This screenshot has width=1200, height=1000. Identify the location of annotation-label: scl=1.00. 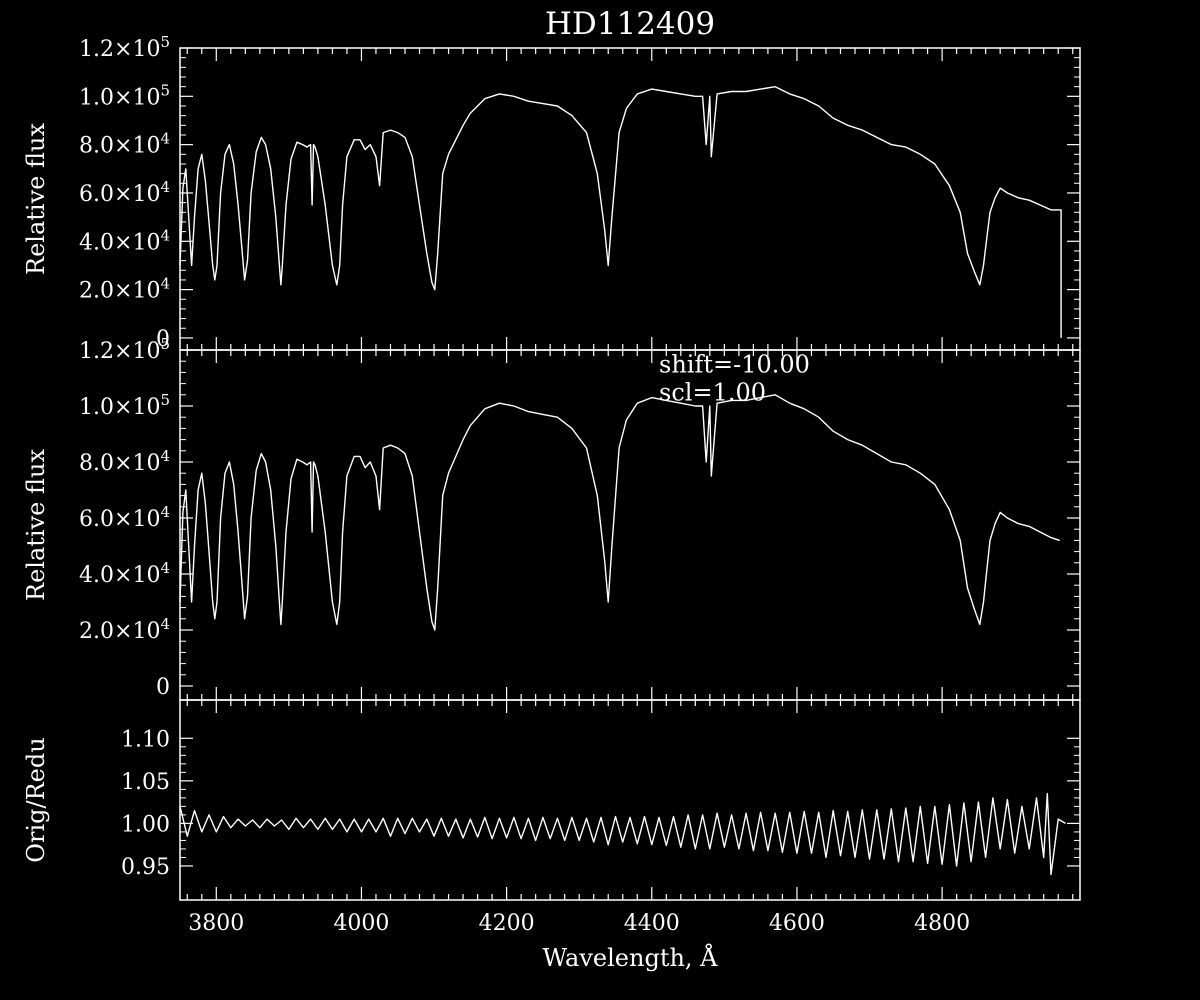
(712, 392).